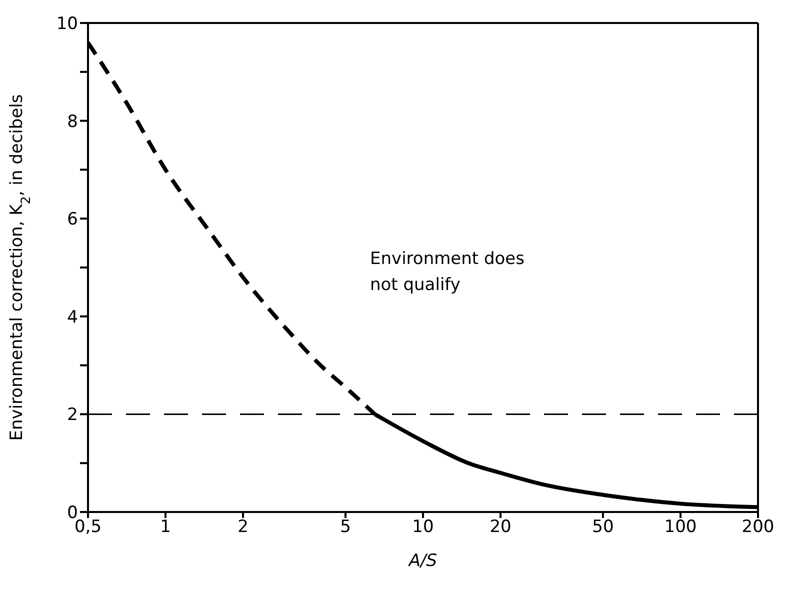 The width and height of the screenshot is (787, 614). I want to click on y-tick-label: 8, so click(72, 122).